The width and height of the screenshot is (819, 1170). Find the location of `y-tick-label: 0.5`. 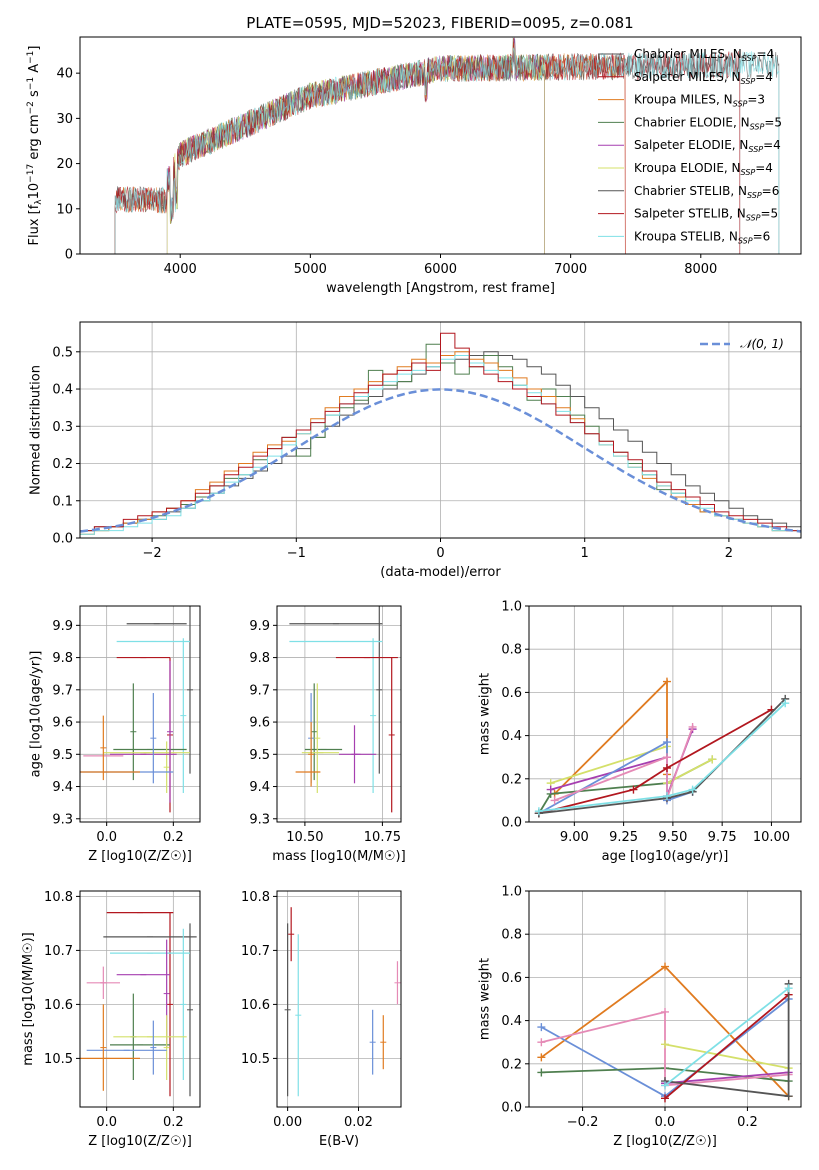

y-tick-label: 0.5 is located at coordinates (62, 352).